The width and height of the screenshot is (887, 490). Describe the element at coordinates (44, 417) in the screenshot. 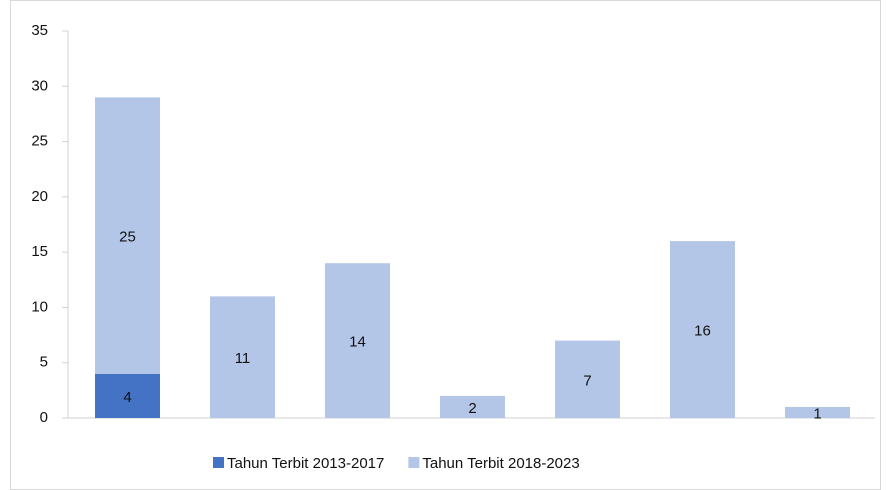

I see `y-tick-label: 0` at that location.